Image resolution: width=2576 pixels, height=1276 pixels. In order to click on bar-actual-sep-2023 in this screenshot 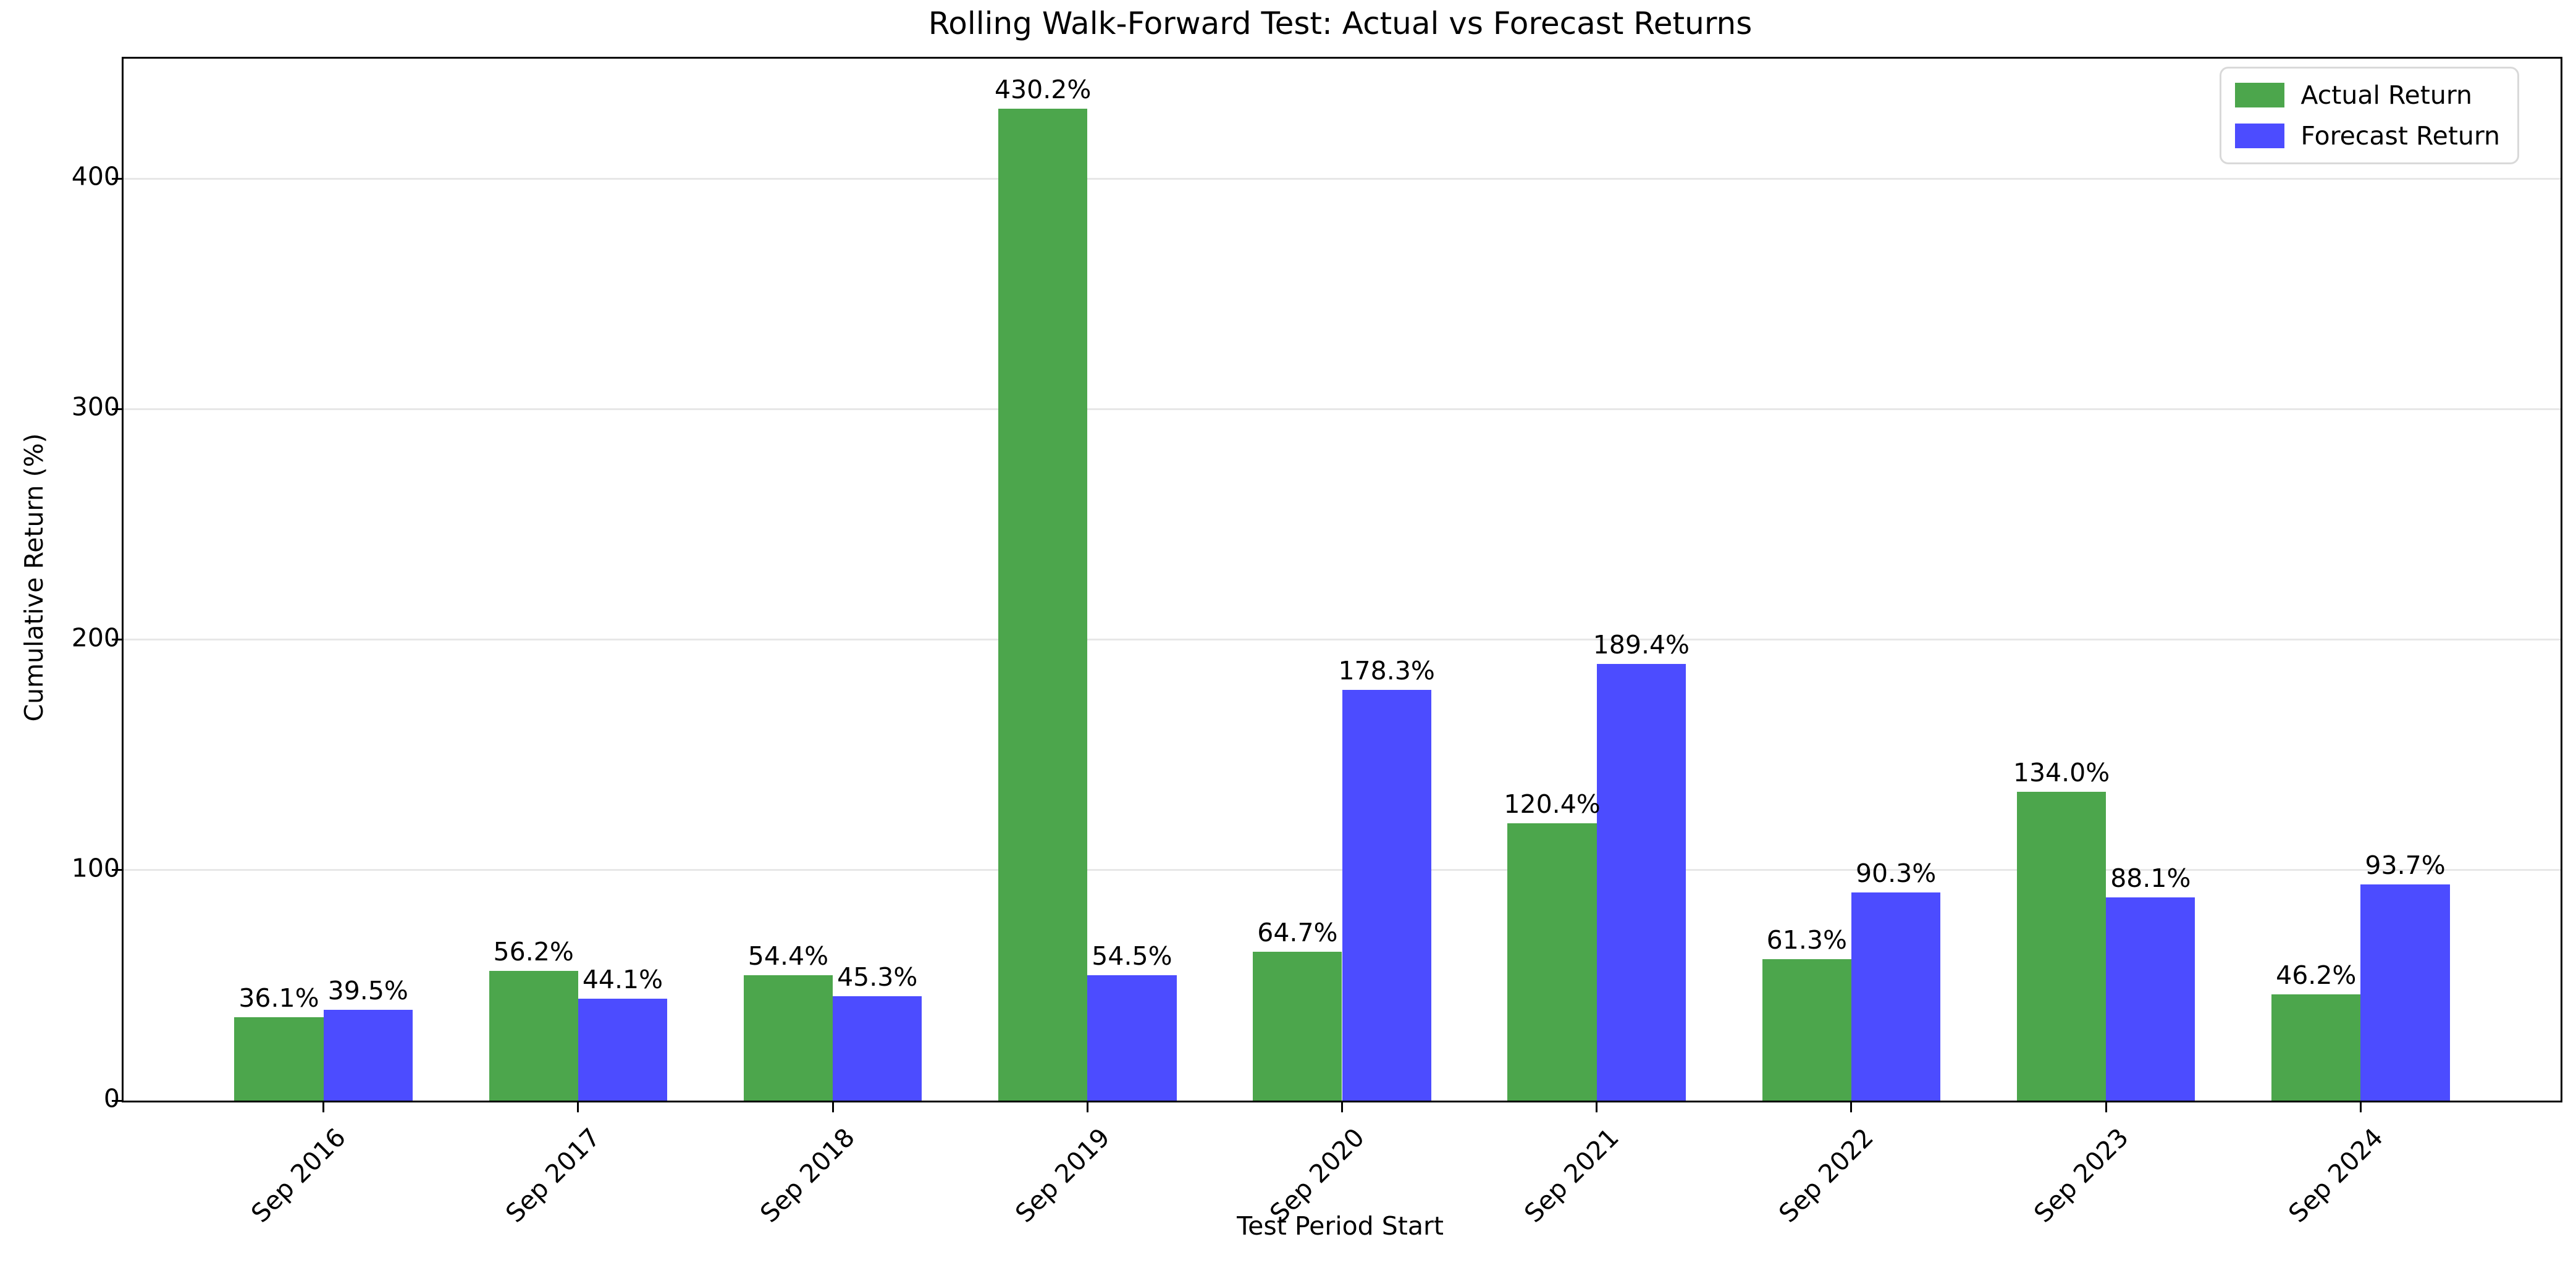, I will do `click(2061, 946)`.